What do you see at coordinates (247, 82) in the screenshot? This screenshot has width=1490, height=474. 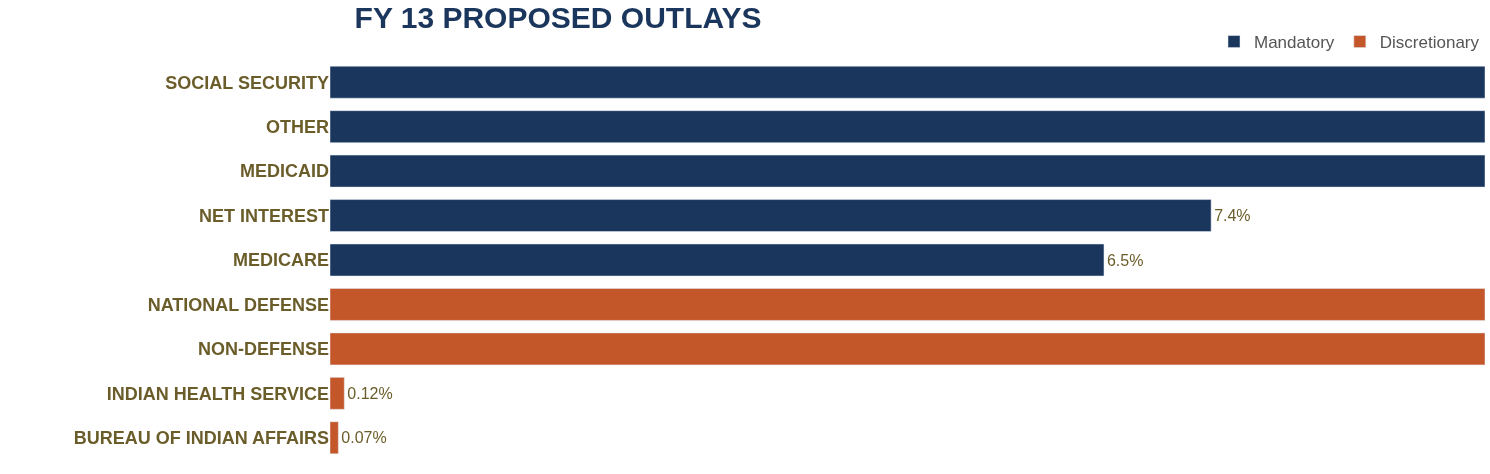 I see `y-tick-label: SOCIAL SECURITY` at bounding box center [247, 82].